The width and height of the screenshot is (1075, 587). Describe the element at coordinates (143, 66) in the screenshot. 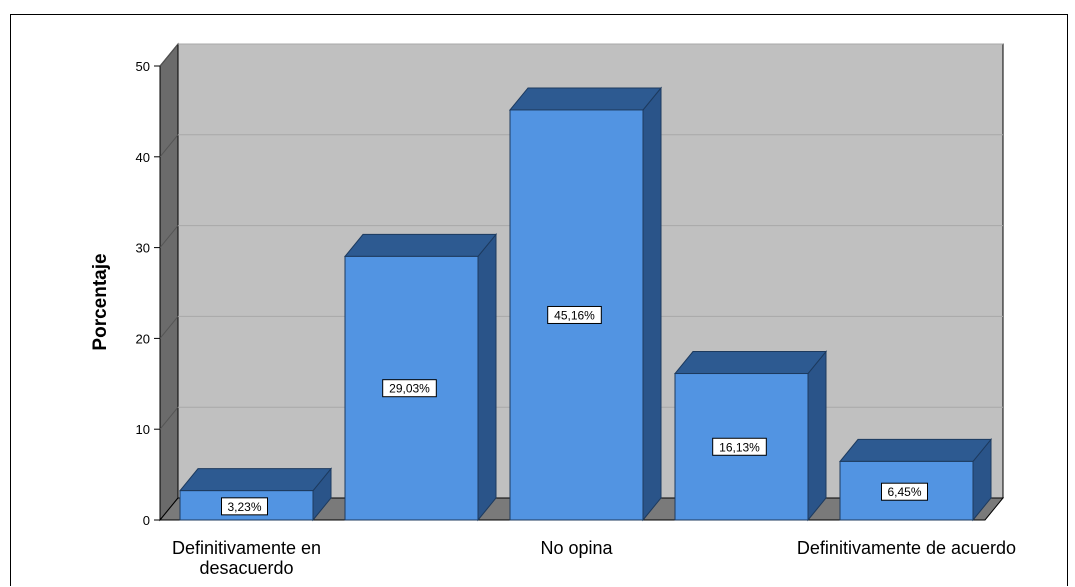

I see `y-tick-label: 50` at that location.